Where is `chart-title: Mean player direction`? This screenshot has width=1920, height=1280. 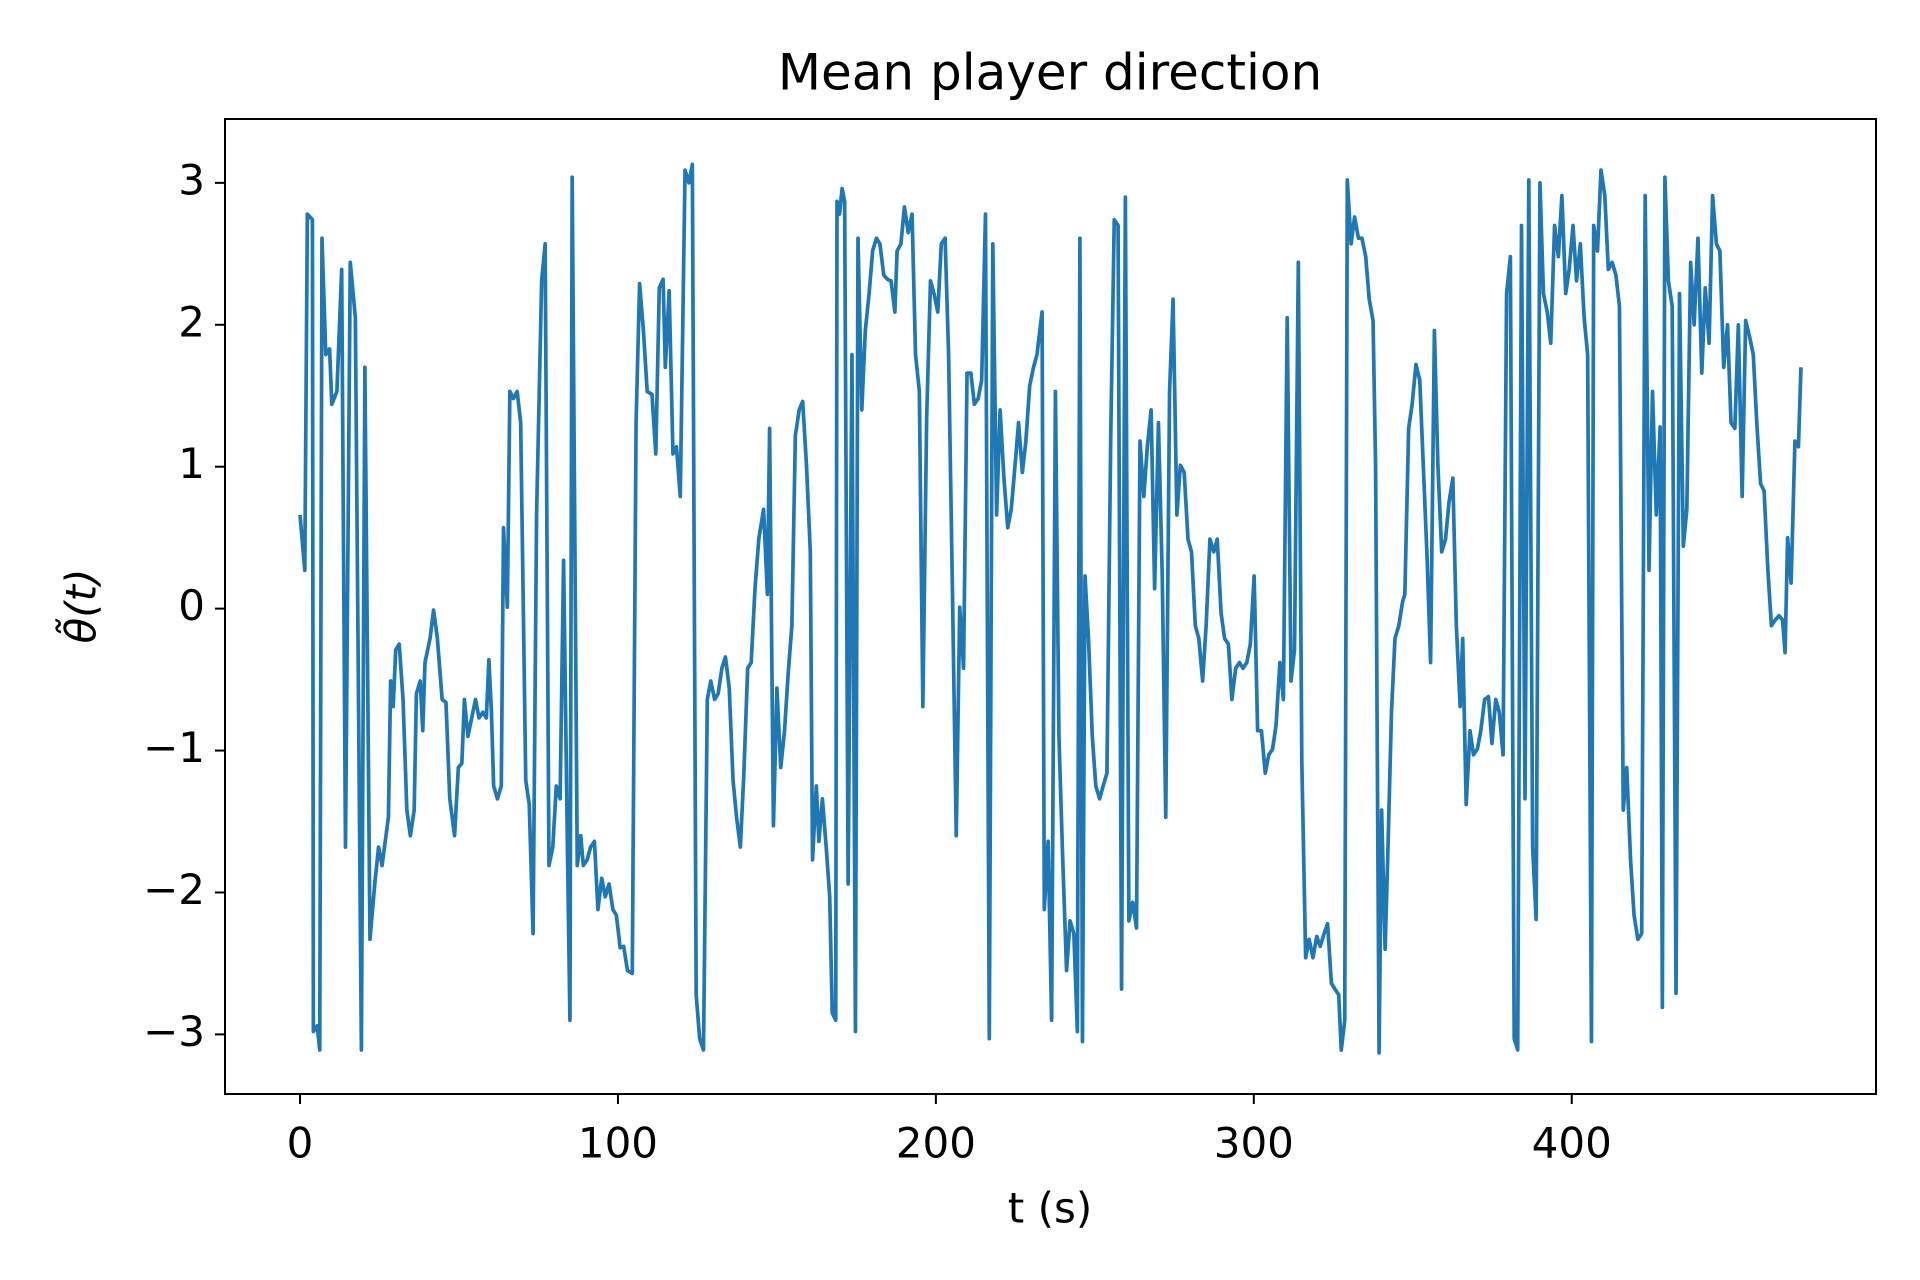 chart-title: Mean player direction is located at coordinates (1050, 73).